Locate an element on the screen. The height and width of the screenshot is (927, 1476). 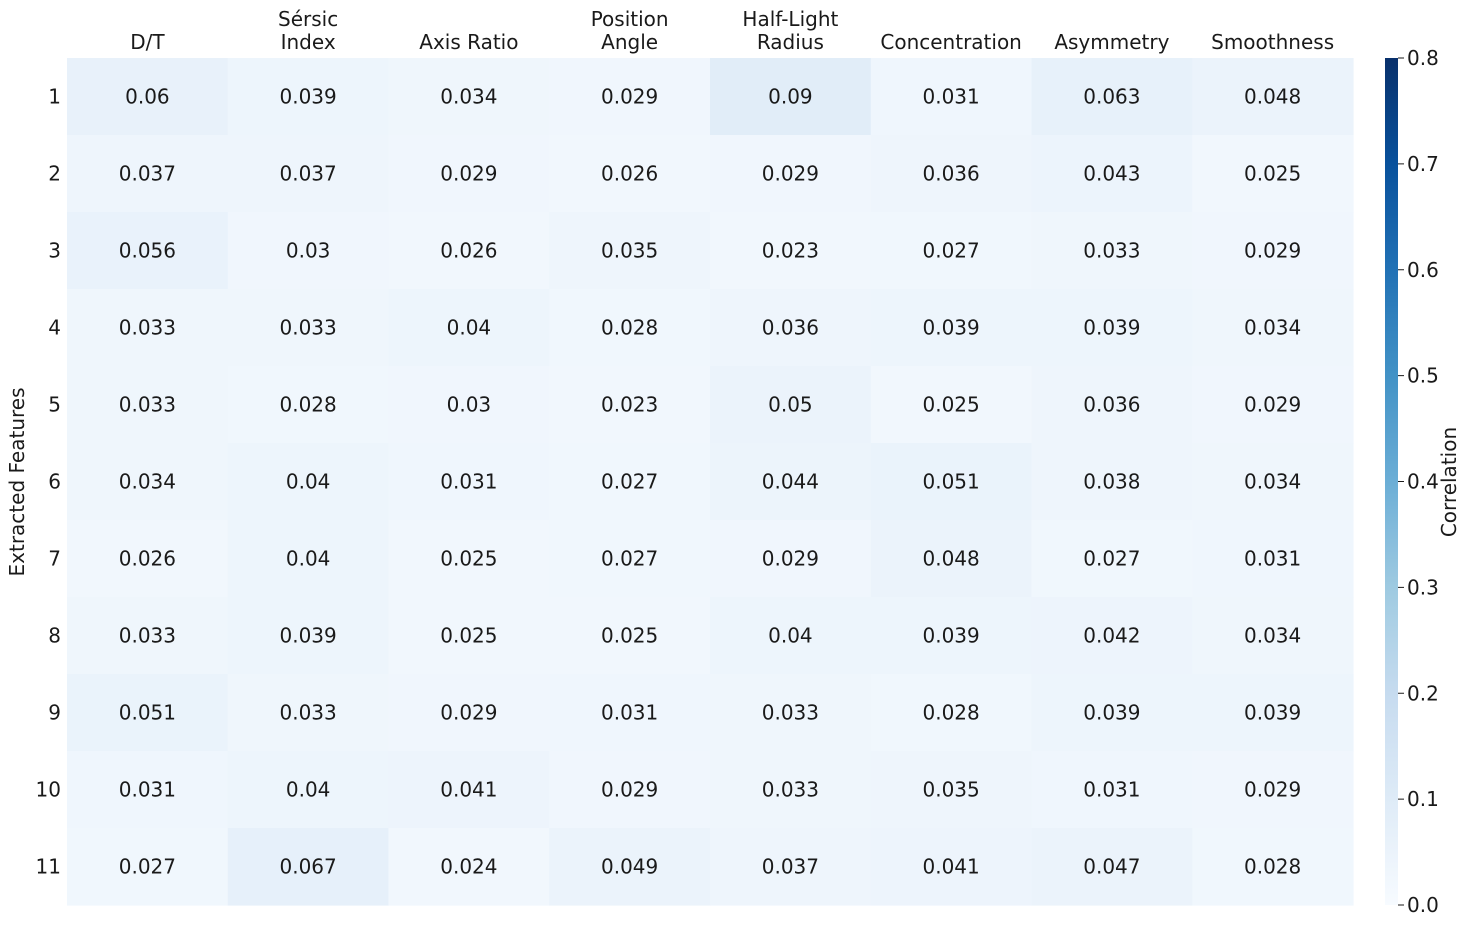
colorbar-tick-label: 0.8 is located at coordinates (1423, 58).